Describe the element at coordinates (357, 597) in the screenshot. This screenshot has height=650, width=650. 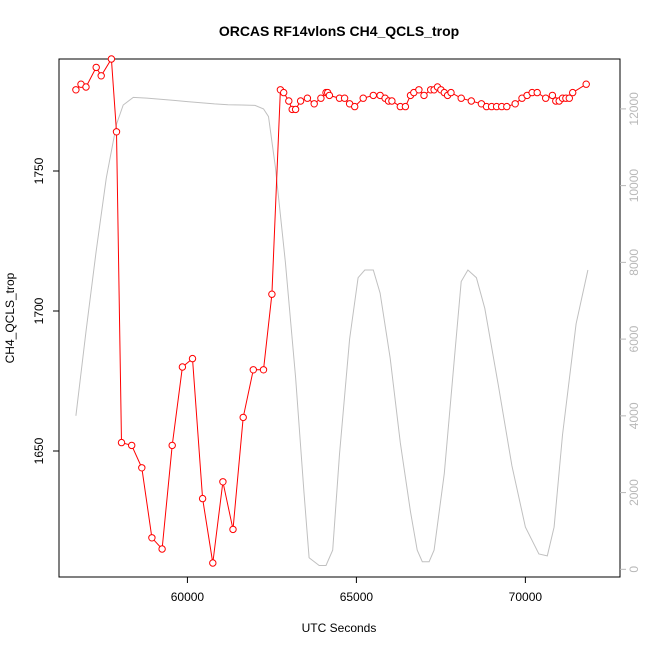
I see `x-tick-label: 65000` at that location.